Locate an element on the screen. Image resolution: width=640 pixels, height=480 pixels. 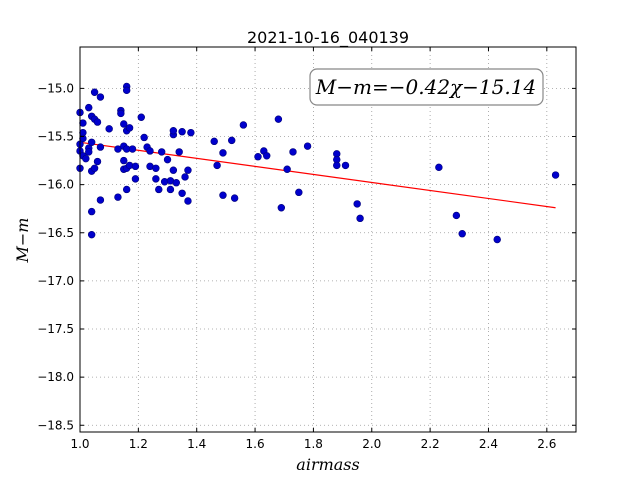
annotation-box: M−m=−0.42χ−15.14 is located at coordinates (426, 87).